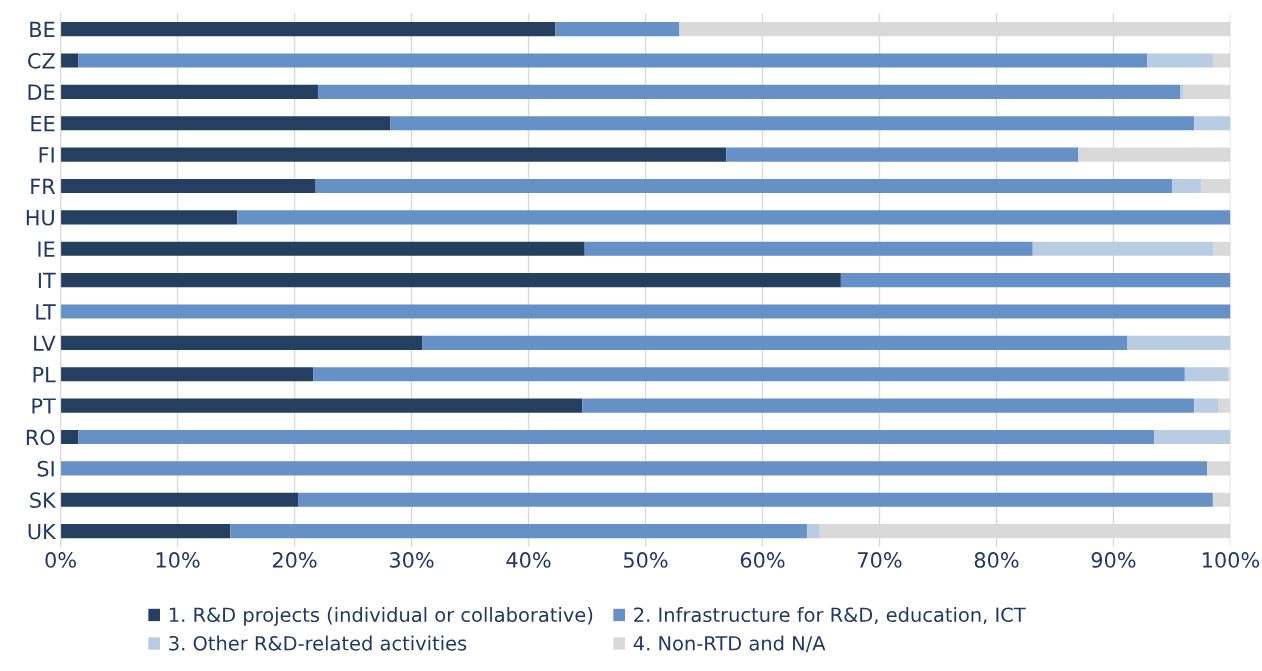  Describe the element at coordinates (294, 560) in the screenshot. I see `x-tick-label: 20%` at that location.